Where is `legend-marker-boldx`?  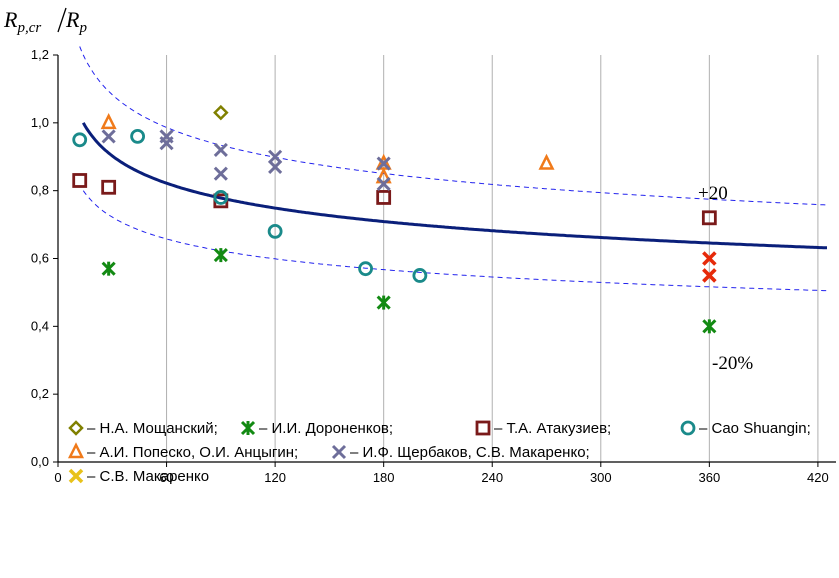 legend-marker-boldx is located at coordinates (76, 476).